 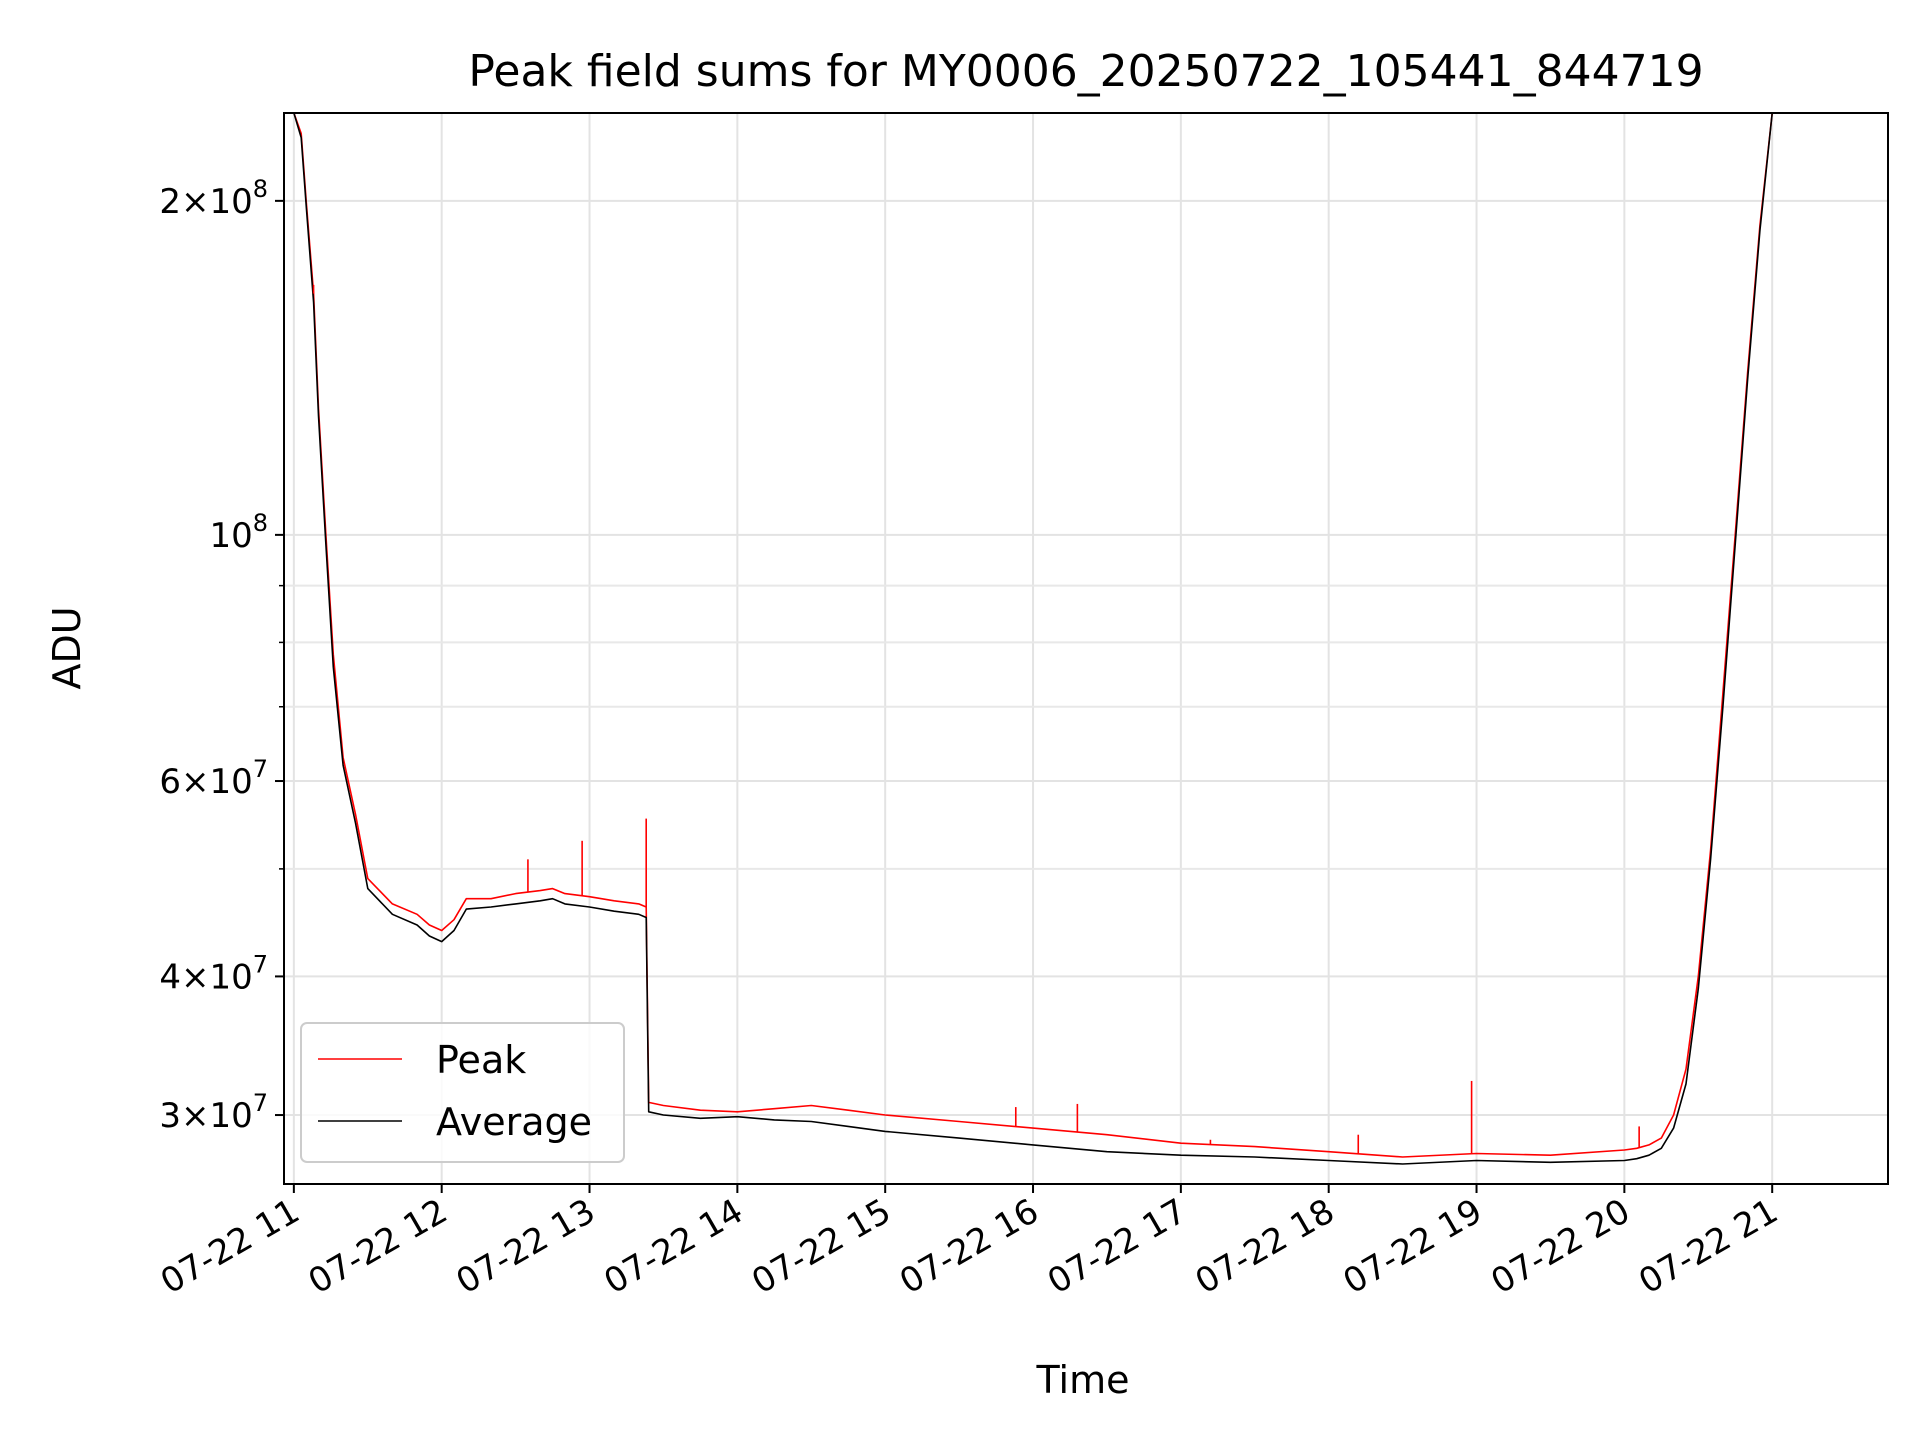 What do you see at coordinates (514, 1122) in the screenshot?
I see `legend-label-average: Average` at bounding box center [514, 1122].